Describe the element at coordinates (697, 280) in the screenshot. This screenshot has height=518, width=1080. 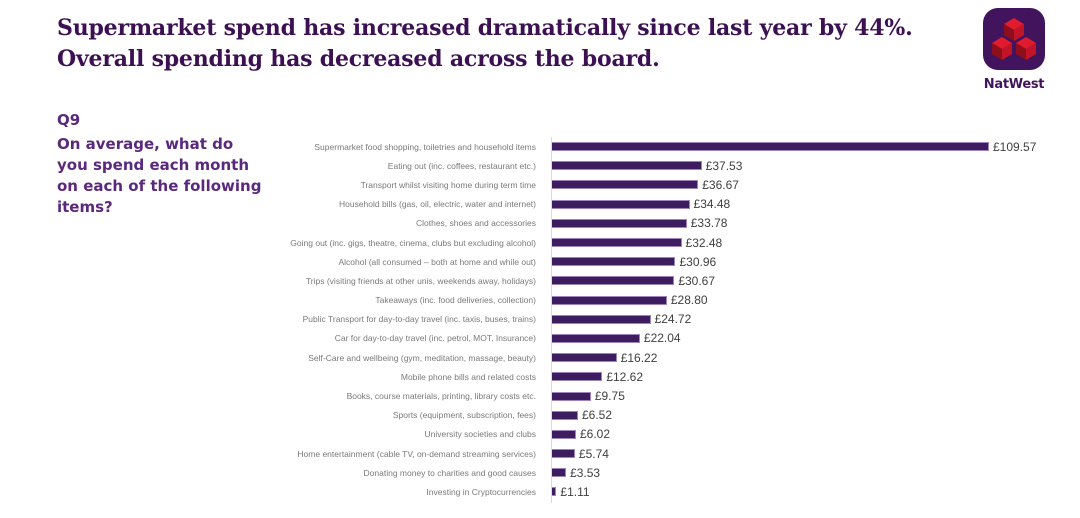
I see `bar-value-label: £30.67` at that location.